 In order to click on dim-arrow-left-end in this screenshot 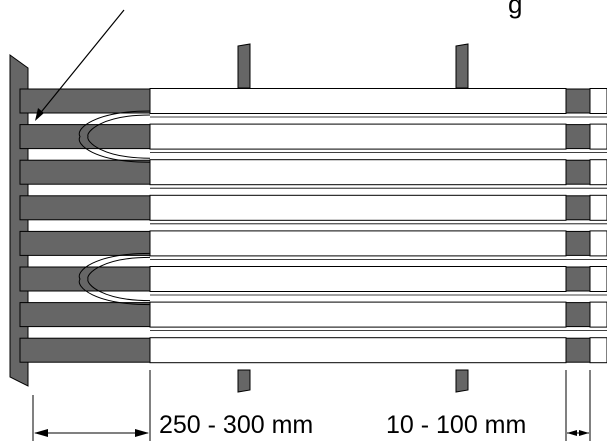, I will do `click(142, 433)`.